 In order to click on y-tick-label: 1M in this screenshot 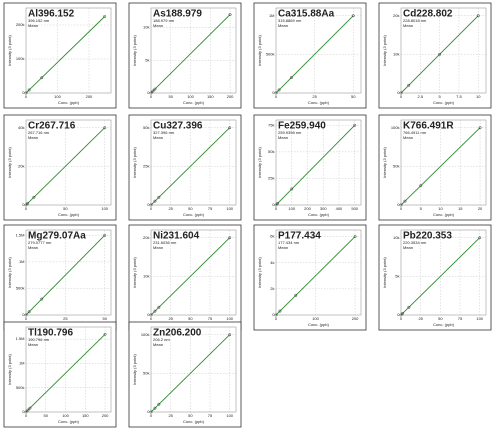, I will do `click(22, 261)`.